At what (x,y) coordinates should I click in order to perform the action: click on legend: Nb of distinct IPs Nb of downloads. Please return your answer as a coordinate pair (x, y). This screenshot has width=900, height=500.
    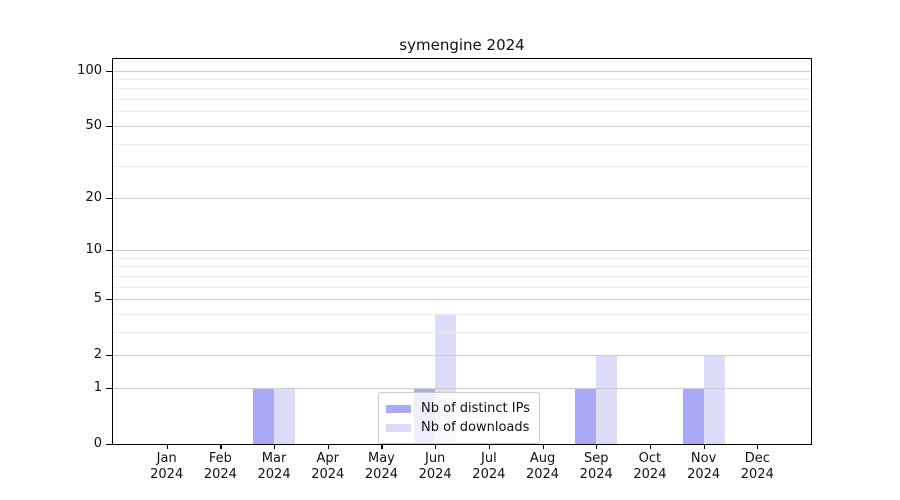
    Looking at the image, I should click on (459, 418).